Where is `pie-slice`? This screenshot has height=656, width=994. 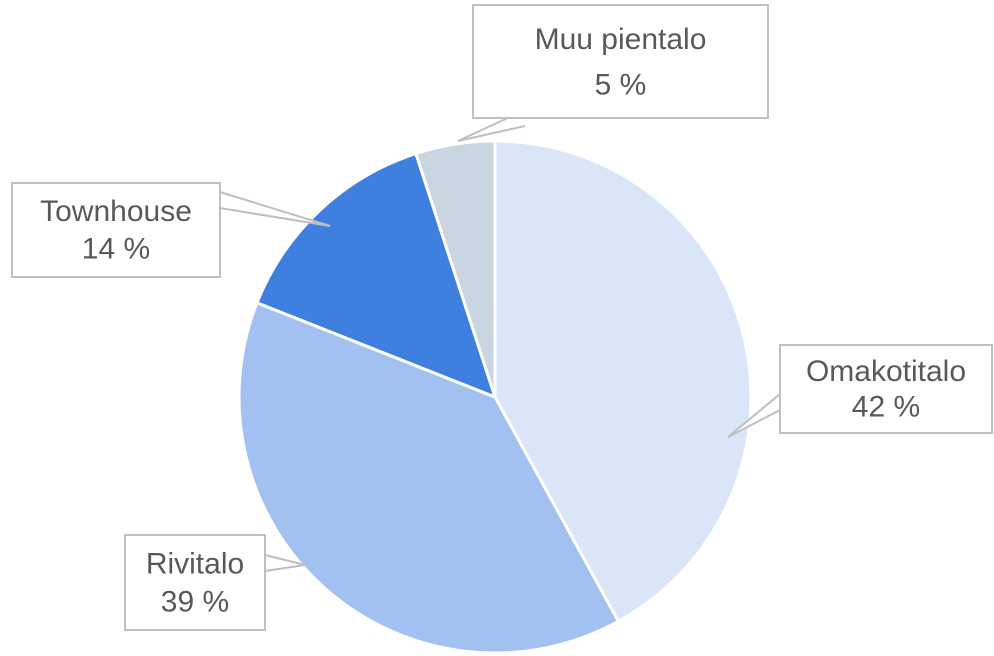
pie-slice is located at coordinates (455, 268).